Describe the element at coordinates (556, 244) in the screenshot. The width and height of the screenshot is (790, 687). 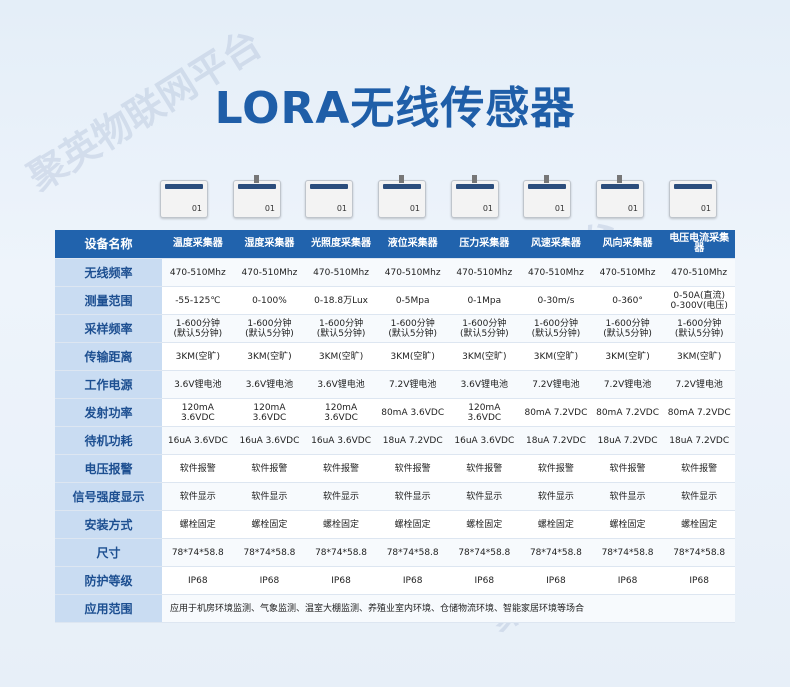
I see `header-cell: 风速采集器` at that location.